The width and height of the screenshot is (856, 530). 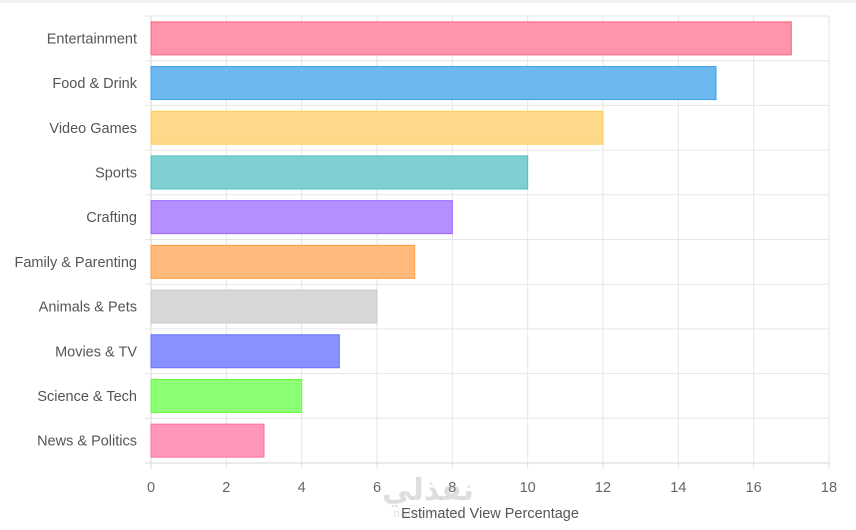 I want to click on x-tick-label: 8, so click(x=452, y=488).